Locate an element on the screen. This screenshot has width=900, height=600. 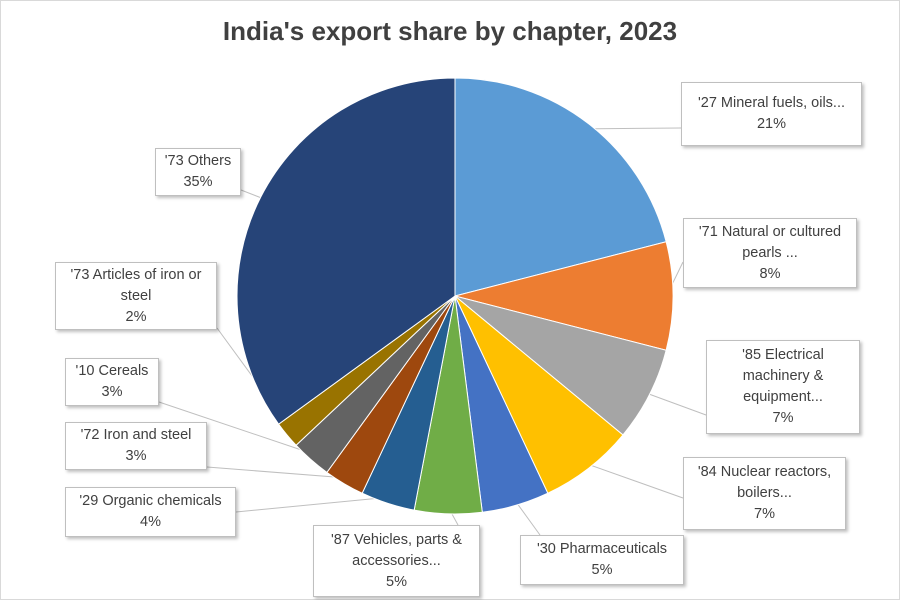
slice-data-label: '27 Mineral fuels, oils... 21% is located at coordinates (771, 114).